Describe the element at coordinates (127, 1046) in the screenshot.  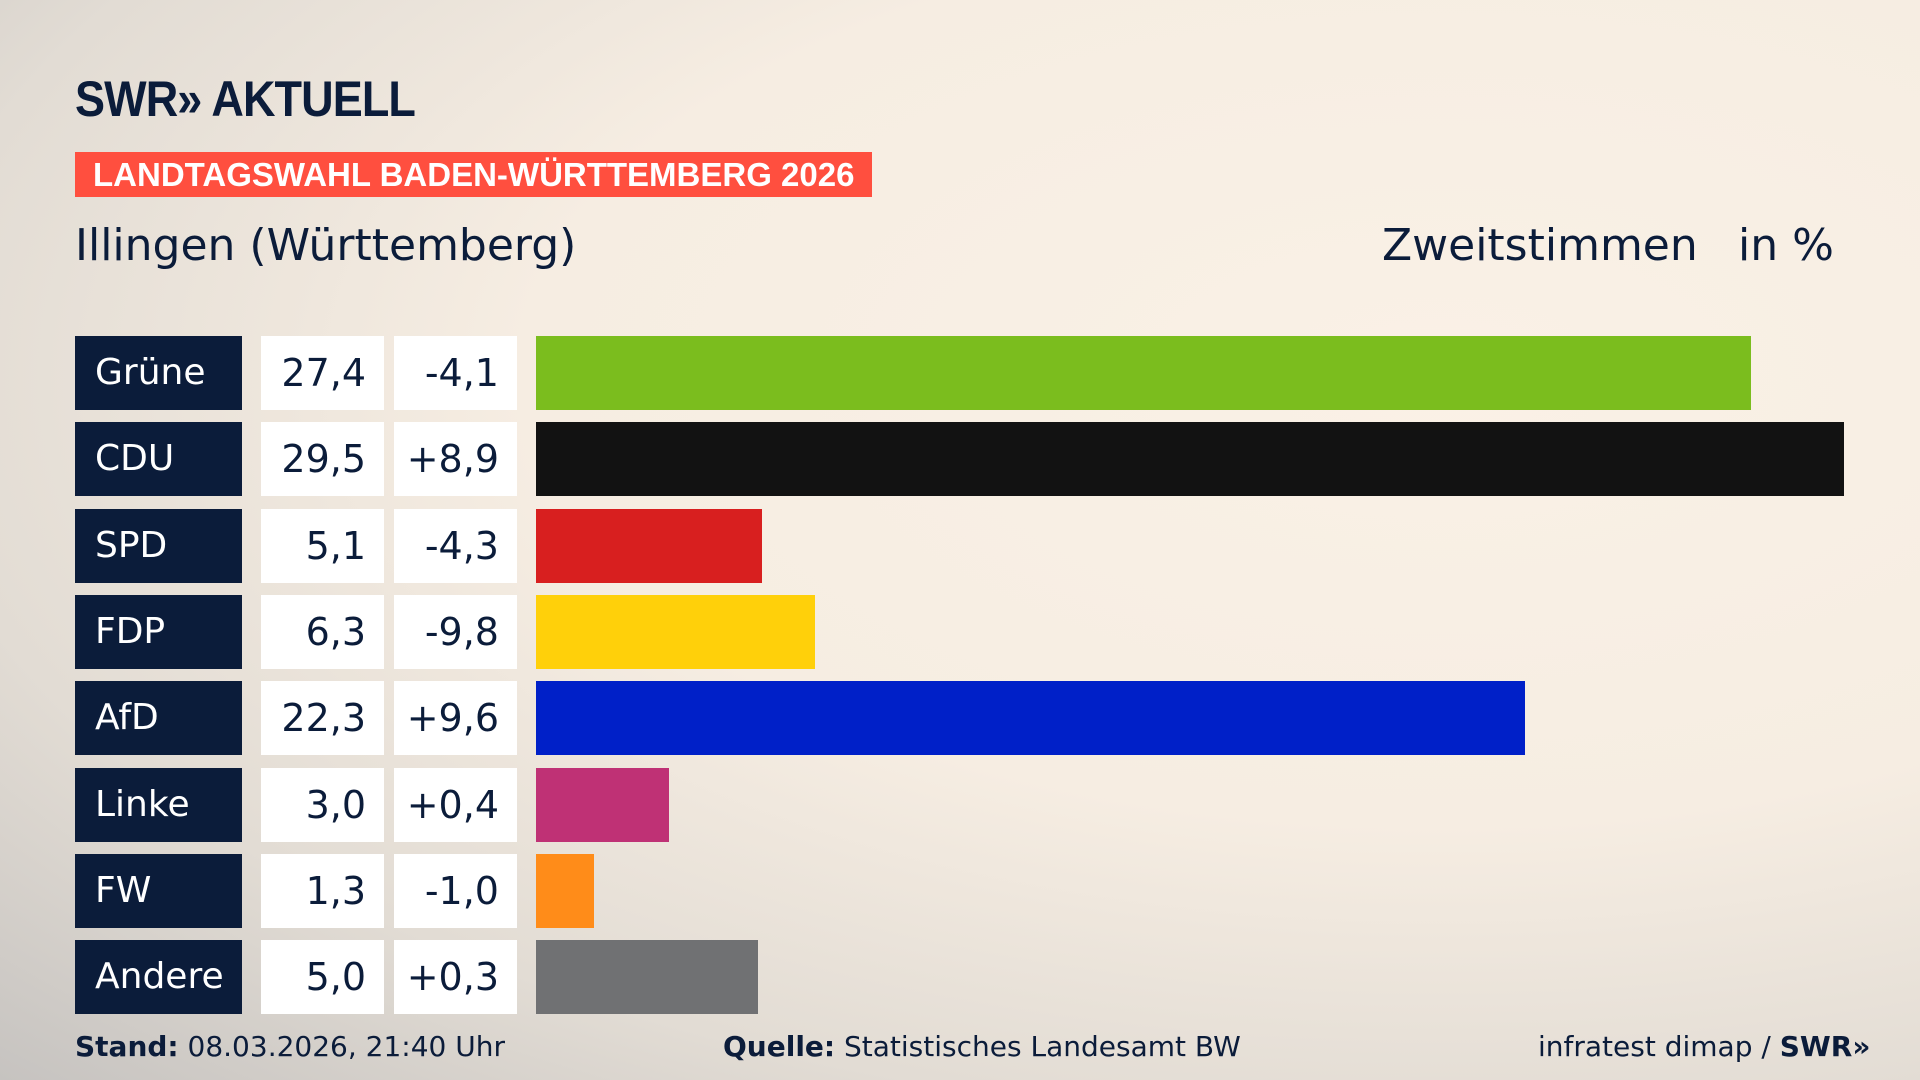
I see `stand-label: Stand:` at that location.